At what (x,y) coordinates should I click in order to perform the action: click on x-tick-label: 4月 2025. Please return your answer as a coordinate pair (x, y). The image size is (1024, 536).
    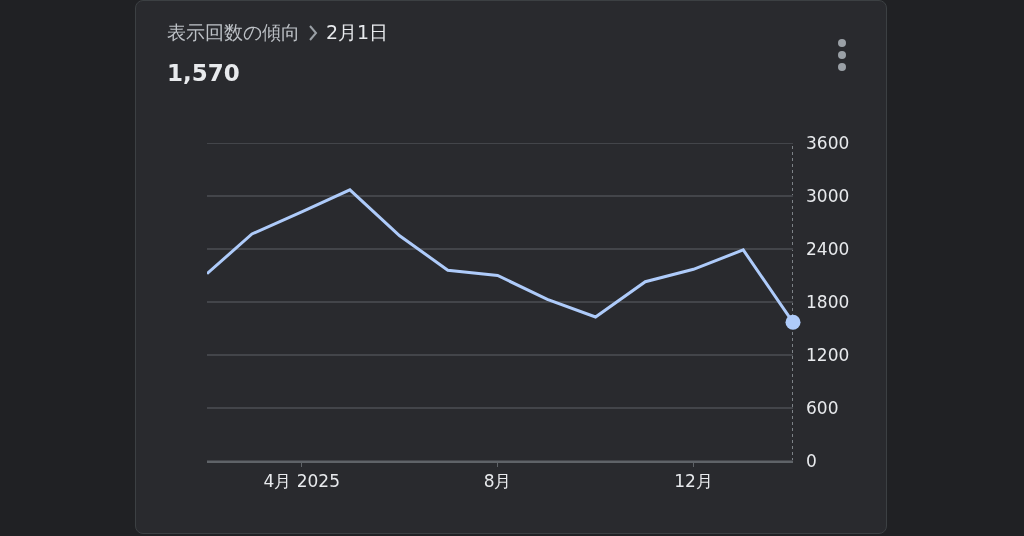
    Looking at the image, I should click on (301, 481).